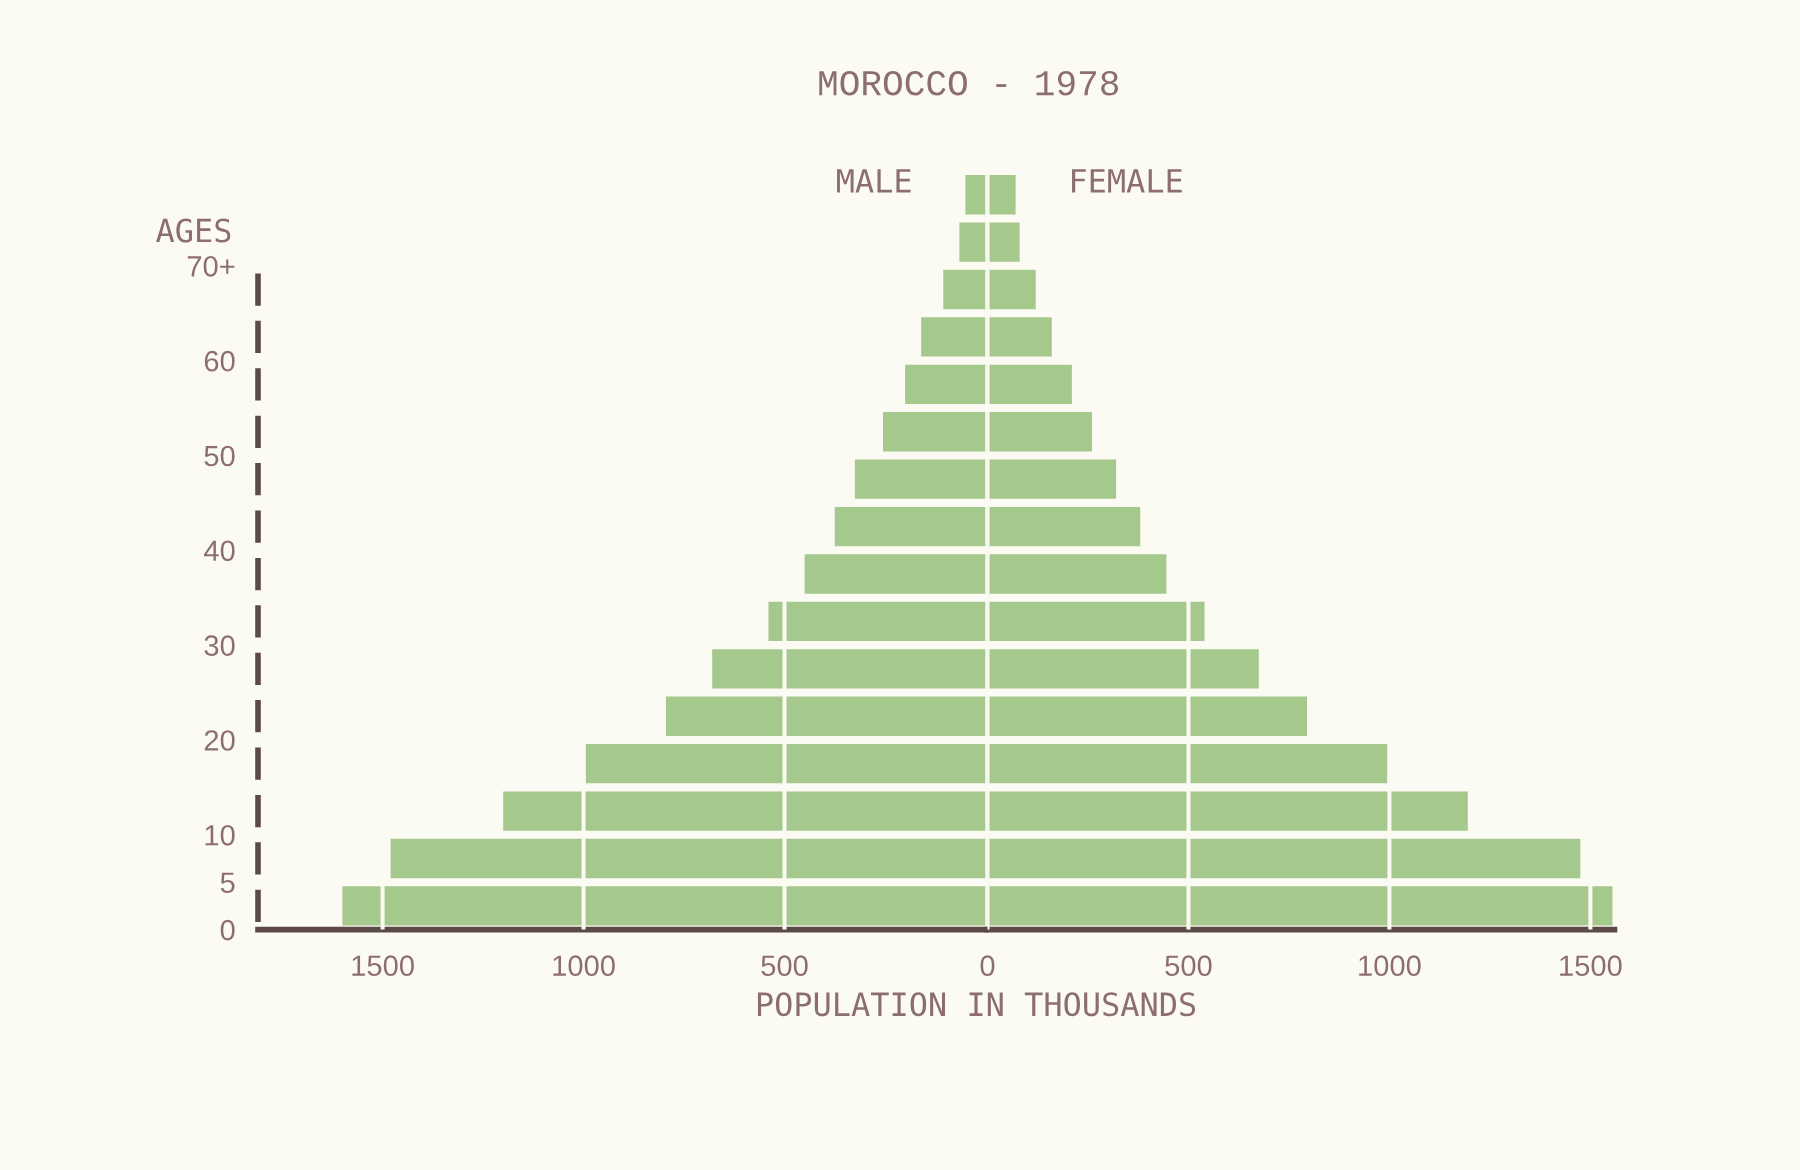  Describe the element at coordinates (220, 835) in the screenshot. I see `y-tick-label: 10` at that location.